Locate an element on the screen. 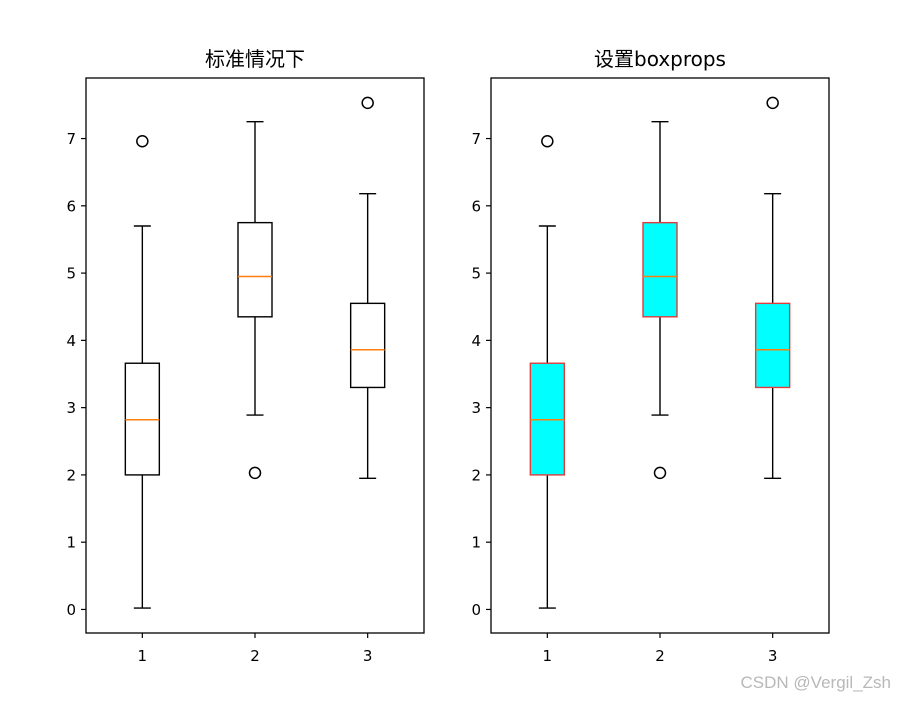 The image size is (906, 701). watermark-text: CSDN @Vergil_Zsh is located at coordinates (816, 682).